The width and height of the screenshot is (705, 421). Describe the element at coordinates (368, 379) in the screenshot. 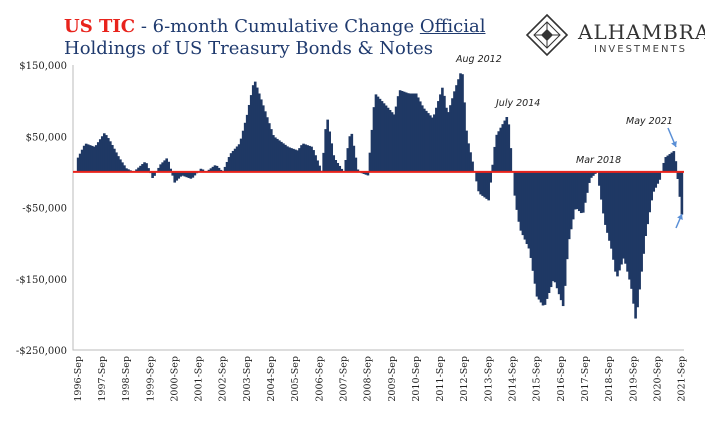

I see `x-tick-label: 2008-Sep` at that location.